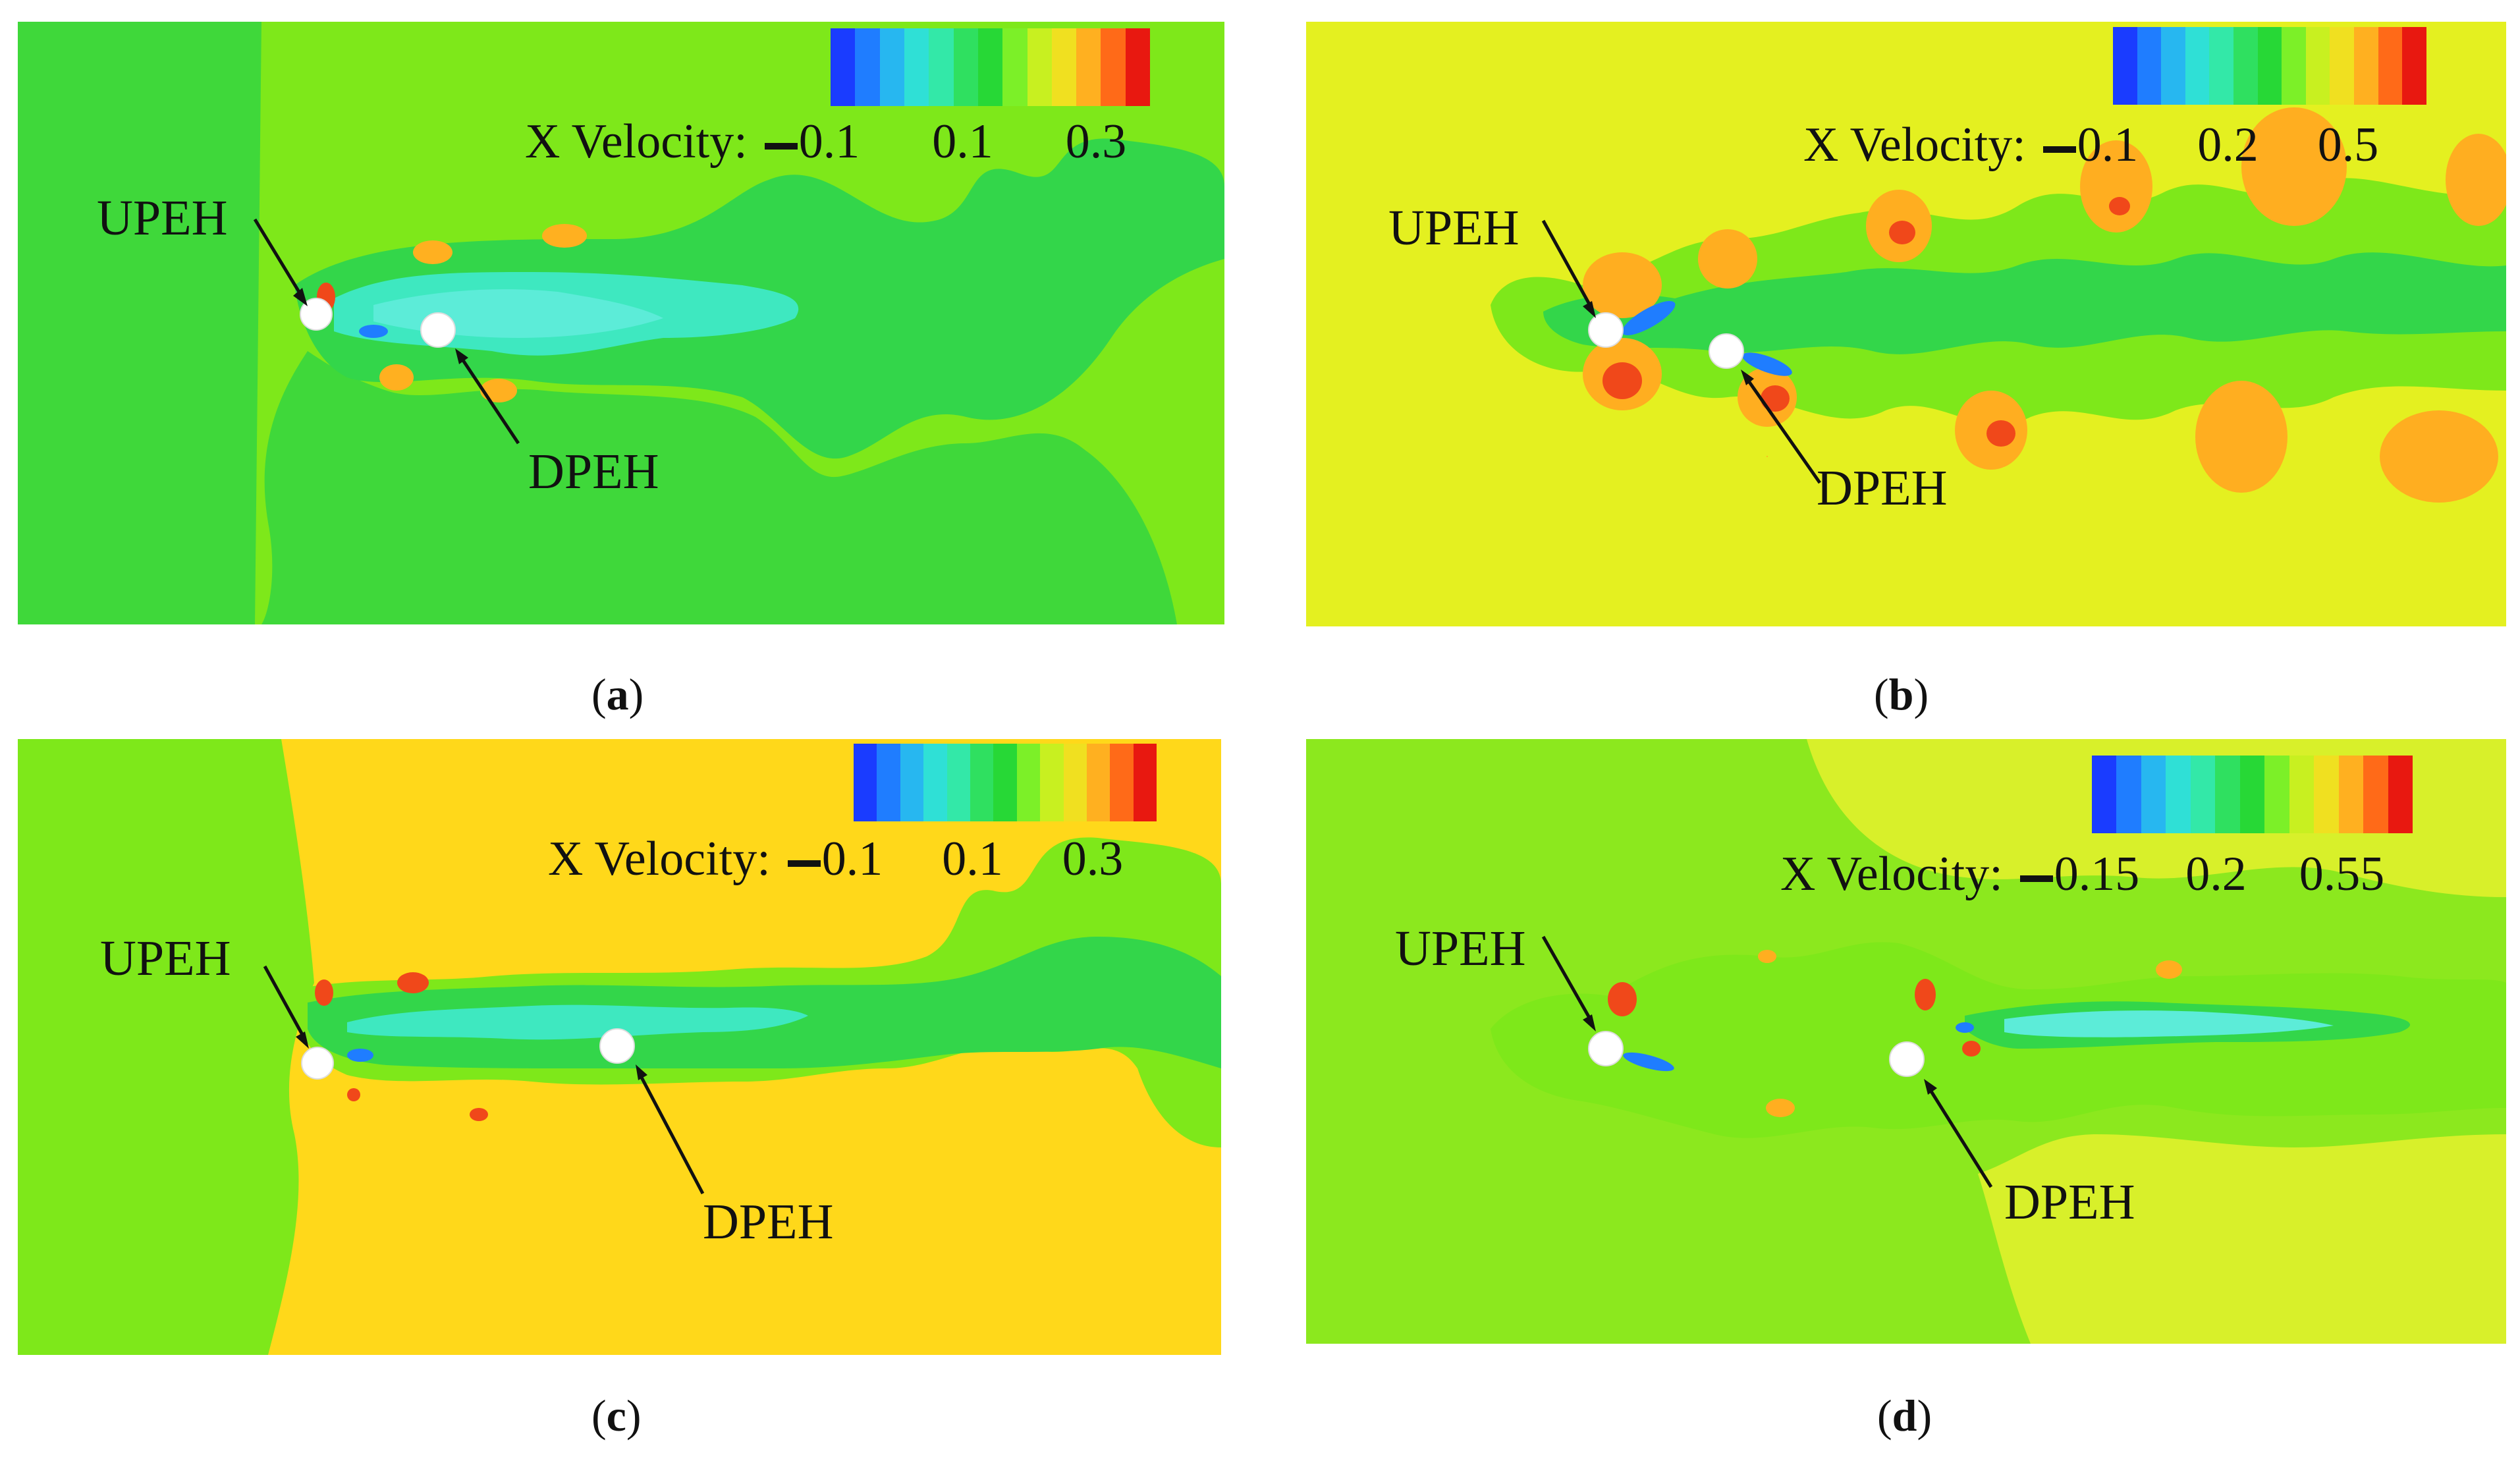 The height and width of the screenshot is (1459, 2520). What do you see at coordinates (852, 859) in the screenshot?
I see `colorbar-tick-c-min: 0.1` at bounding box center [852, 859].